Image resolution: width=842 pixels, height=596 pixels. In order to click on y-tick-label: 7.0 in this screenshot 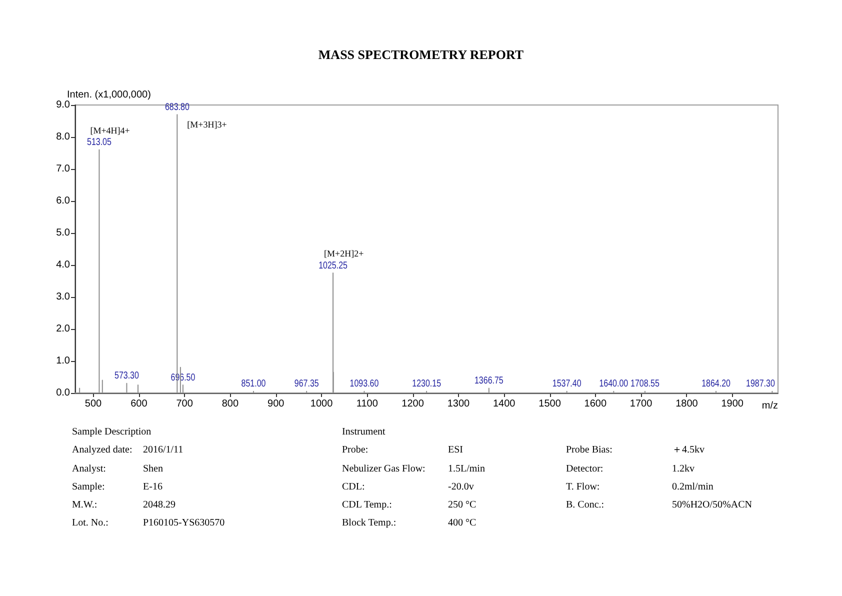, I will do `click(63, 169)`.